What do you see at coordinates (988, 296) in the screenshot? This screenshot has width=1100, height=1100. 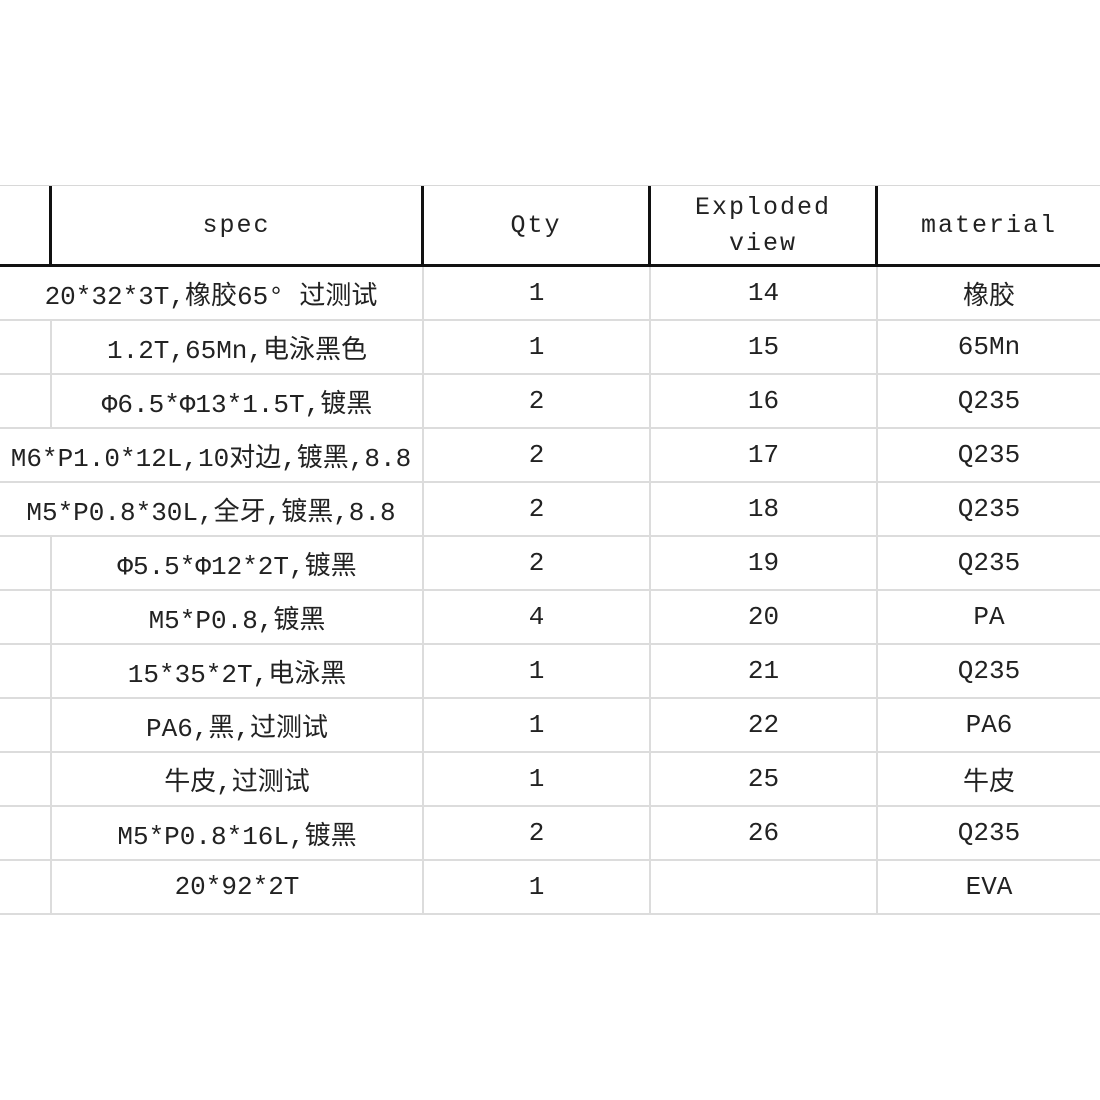 I see `material-cell: 橡胶` at bounding box center [988, 296].